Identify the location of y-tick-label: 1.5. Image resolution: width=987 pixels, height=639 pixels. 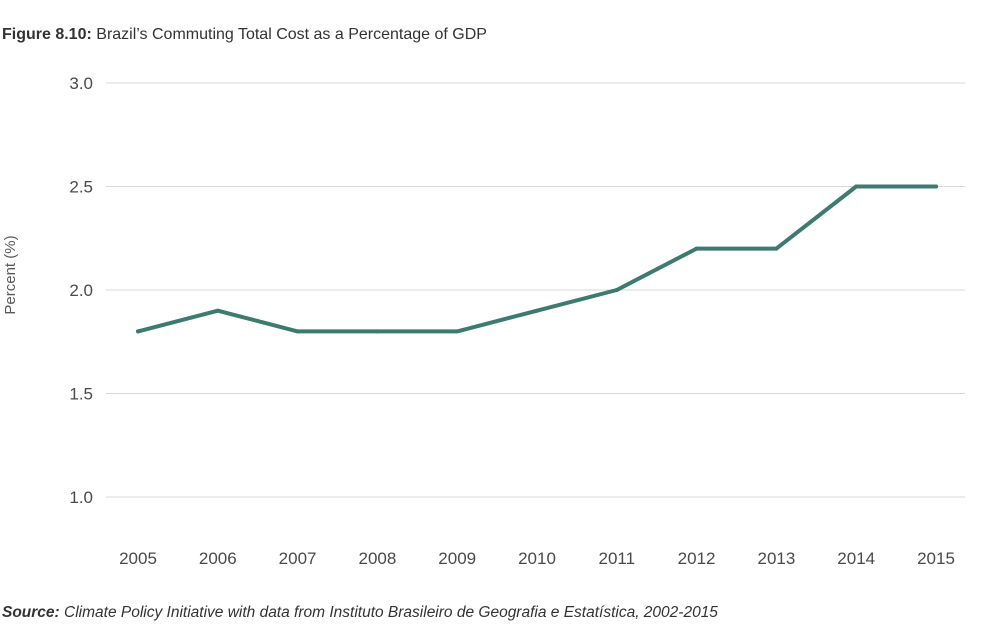
(81, 394).